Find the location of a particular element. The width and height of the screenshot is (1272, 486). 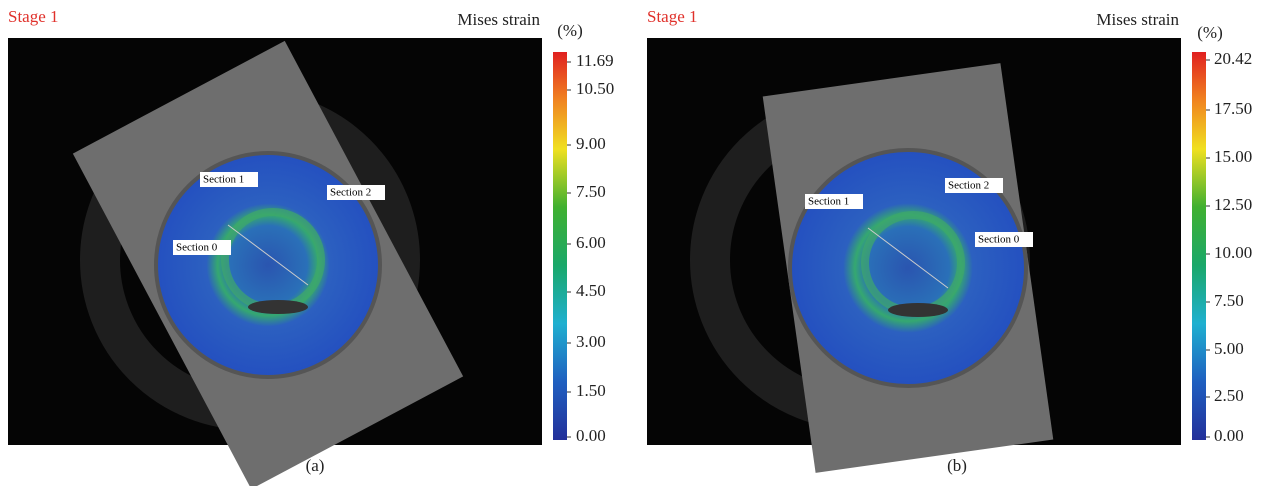

colorbar-label: 6.00 is located at coordinates (591, 242).